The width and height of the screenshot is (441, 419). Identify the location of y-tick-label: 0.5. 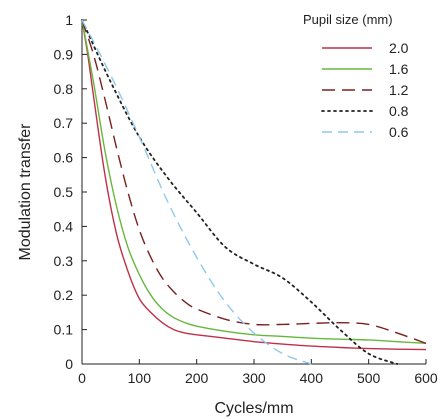
(64, 192).